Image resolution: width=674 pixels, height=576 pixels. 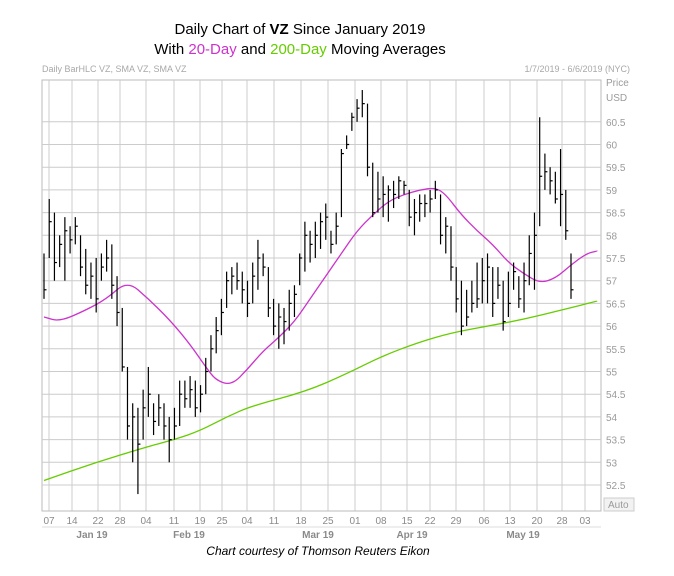 What do you see at coordinates (510, 521) in the screenshot?
I see `x-tick-label: 13` at bounding box center [510, 521].